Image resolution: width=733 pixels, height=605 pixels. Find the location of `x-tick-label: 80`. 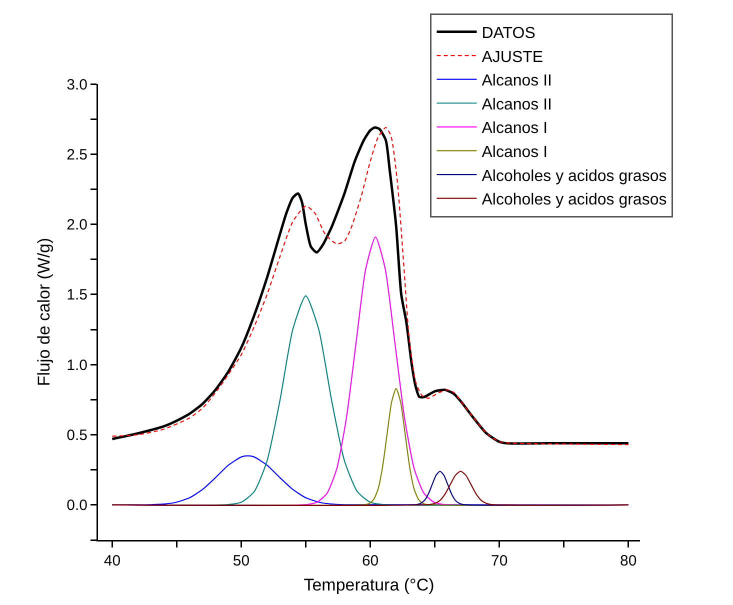

x-tick-label: 80 is located at coordinates (628, 561).